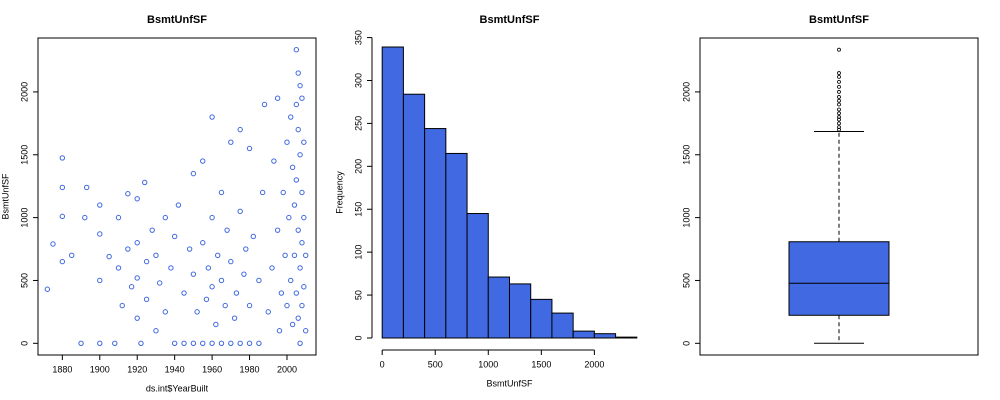  What do you see at coordinates (24, 155) in the screenshot?
I see `y-tick-label: 1500` at bounding box center [24, 155].